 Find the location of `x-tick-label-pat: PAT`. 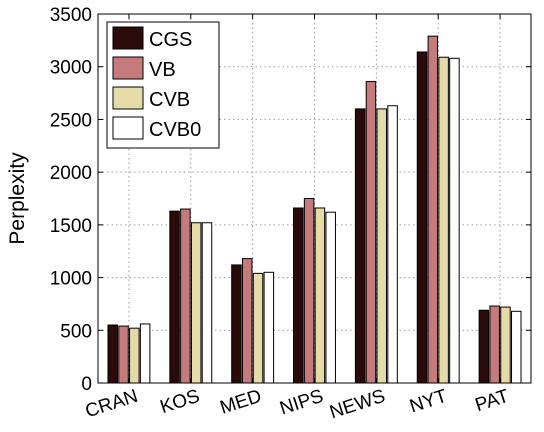

x-tick-label-pat: PAT is located at coordinates (492, 401).